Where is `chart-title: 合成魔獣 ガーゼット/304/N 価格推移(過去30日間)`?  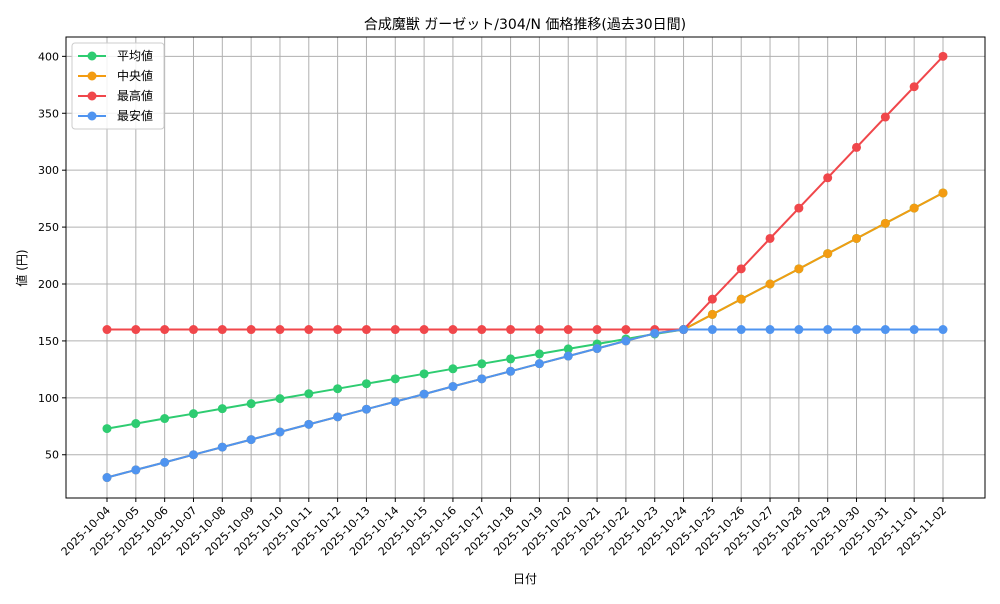
chart-title: 合成魔獣 ガーゼット/304/N 価格推移(過去30日間) is located at coordinates (525, 25).